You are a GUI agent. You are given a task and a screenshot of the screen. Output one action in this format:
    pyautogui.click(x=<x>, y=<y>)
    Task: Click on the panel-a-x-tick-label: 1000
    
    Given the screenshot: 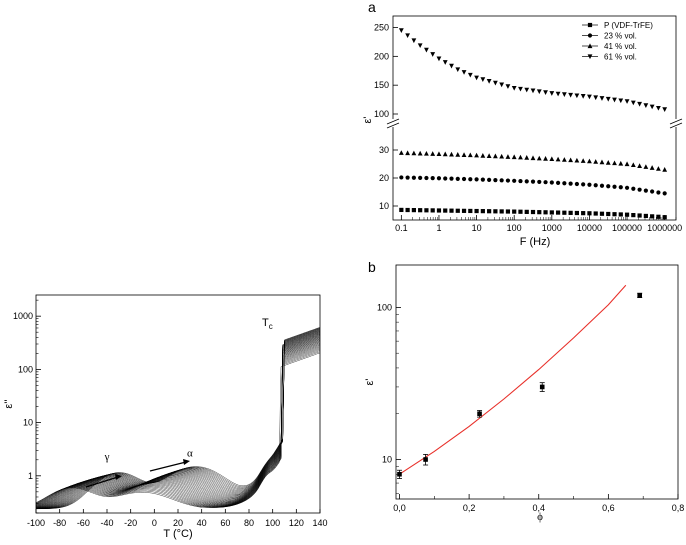 What is the action you would take?
    pyautogui.click(x=552, y=228)
    